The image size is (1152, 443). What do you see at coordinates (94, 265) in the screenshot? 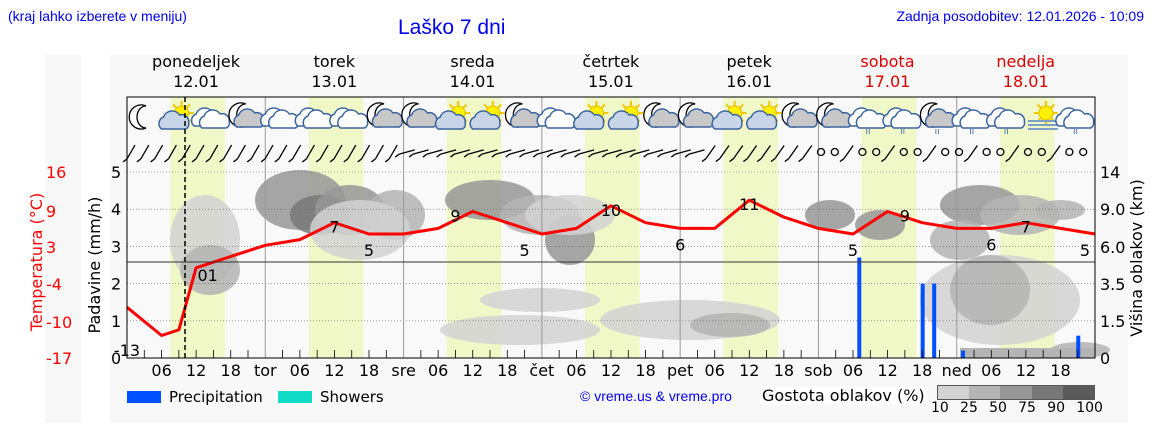
I see `precipitation-axis-label: Padavine (mm/h)` at bounding box center [94, 265].